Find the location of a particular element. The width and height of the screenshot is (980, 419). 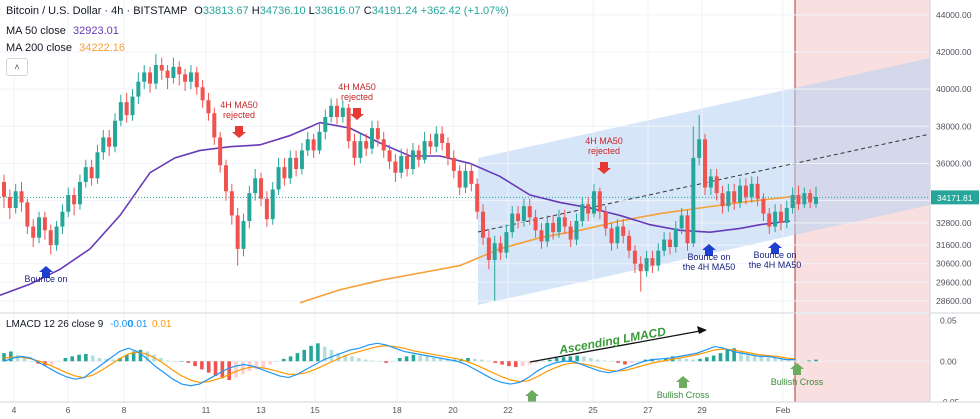

price-tick-label: 40000.00 is located at coordinates (954, 89).